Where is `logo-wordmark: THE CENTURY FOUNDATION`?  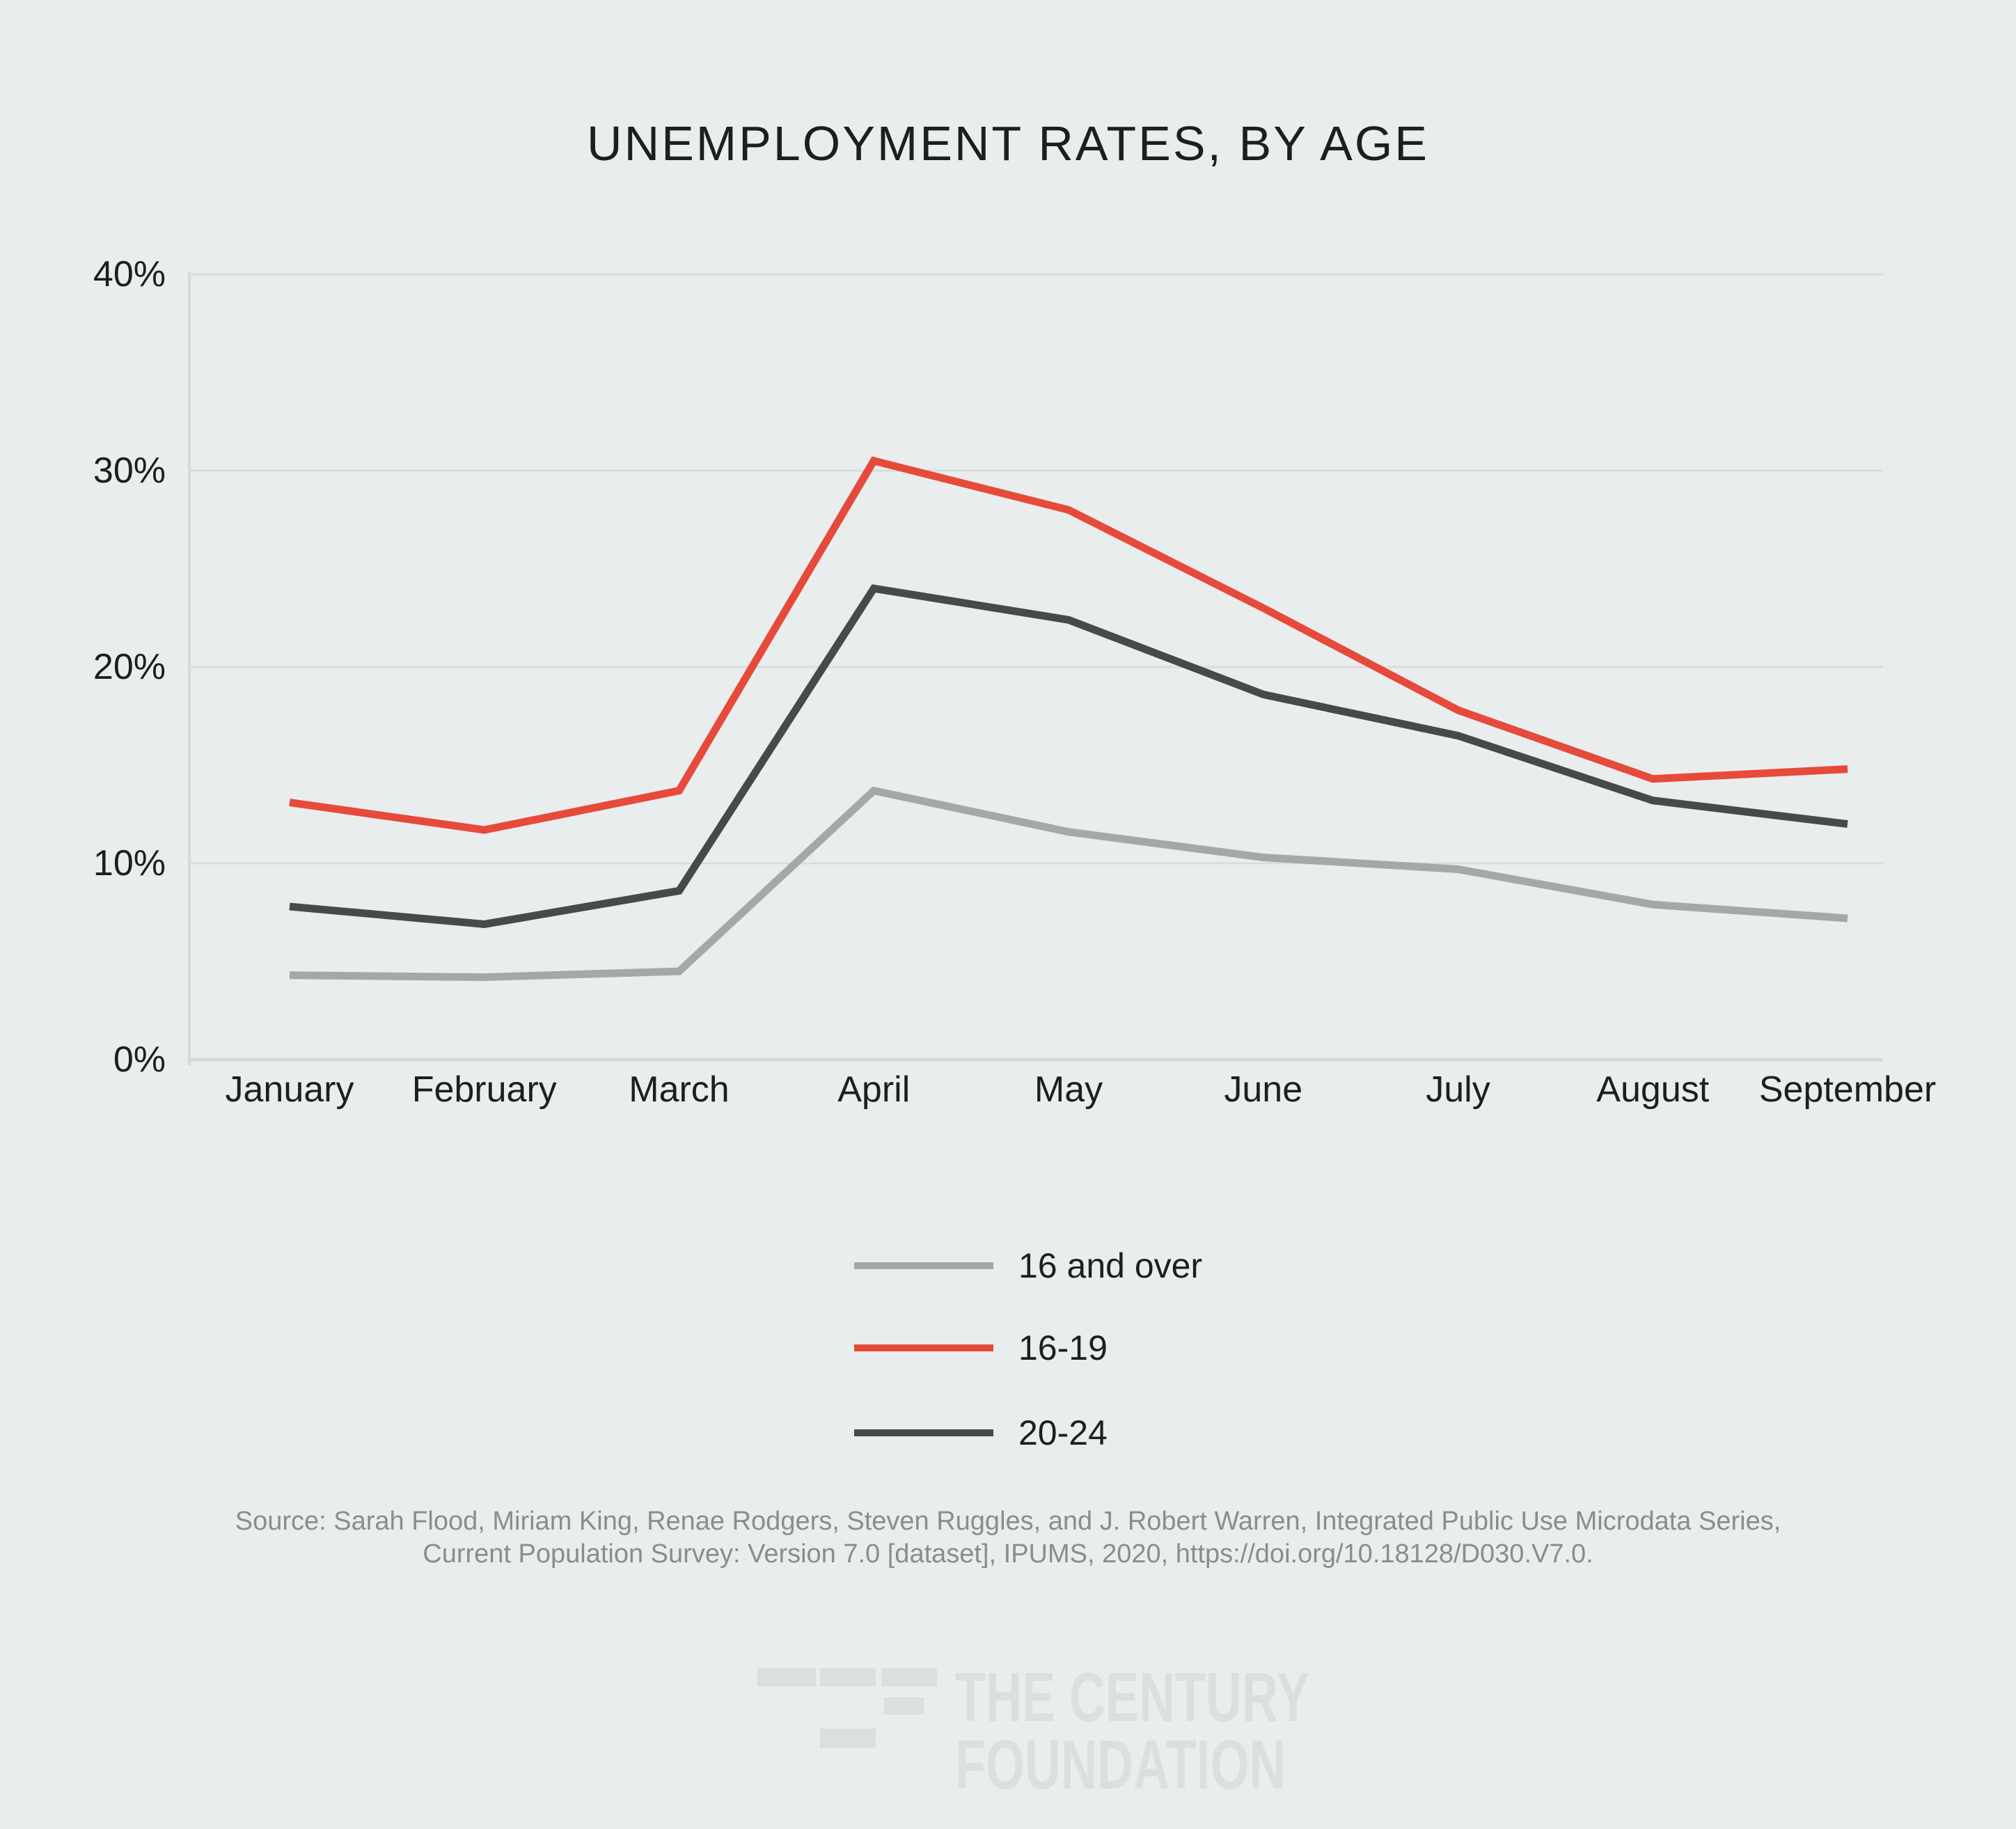 logo-wordmark: THE CENTURY FOUNDATION is located at coordinates (1132, 1731).